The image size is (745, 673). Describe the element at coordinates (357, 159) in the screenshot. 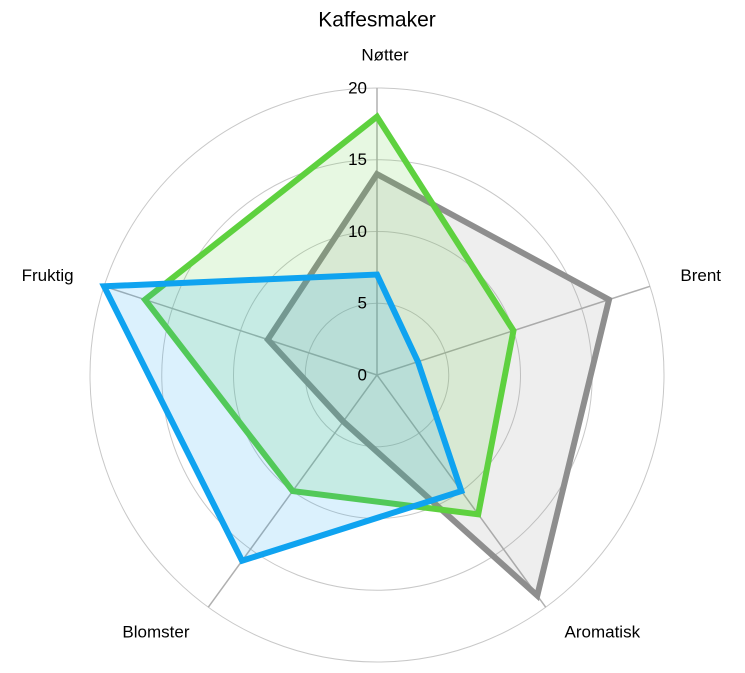

I see `tick-label: 15` at that location.